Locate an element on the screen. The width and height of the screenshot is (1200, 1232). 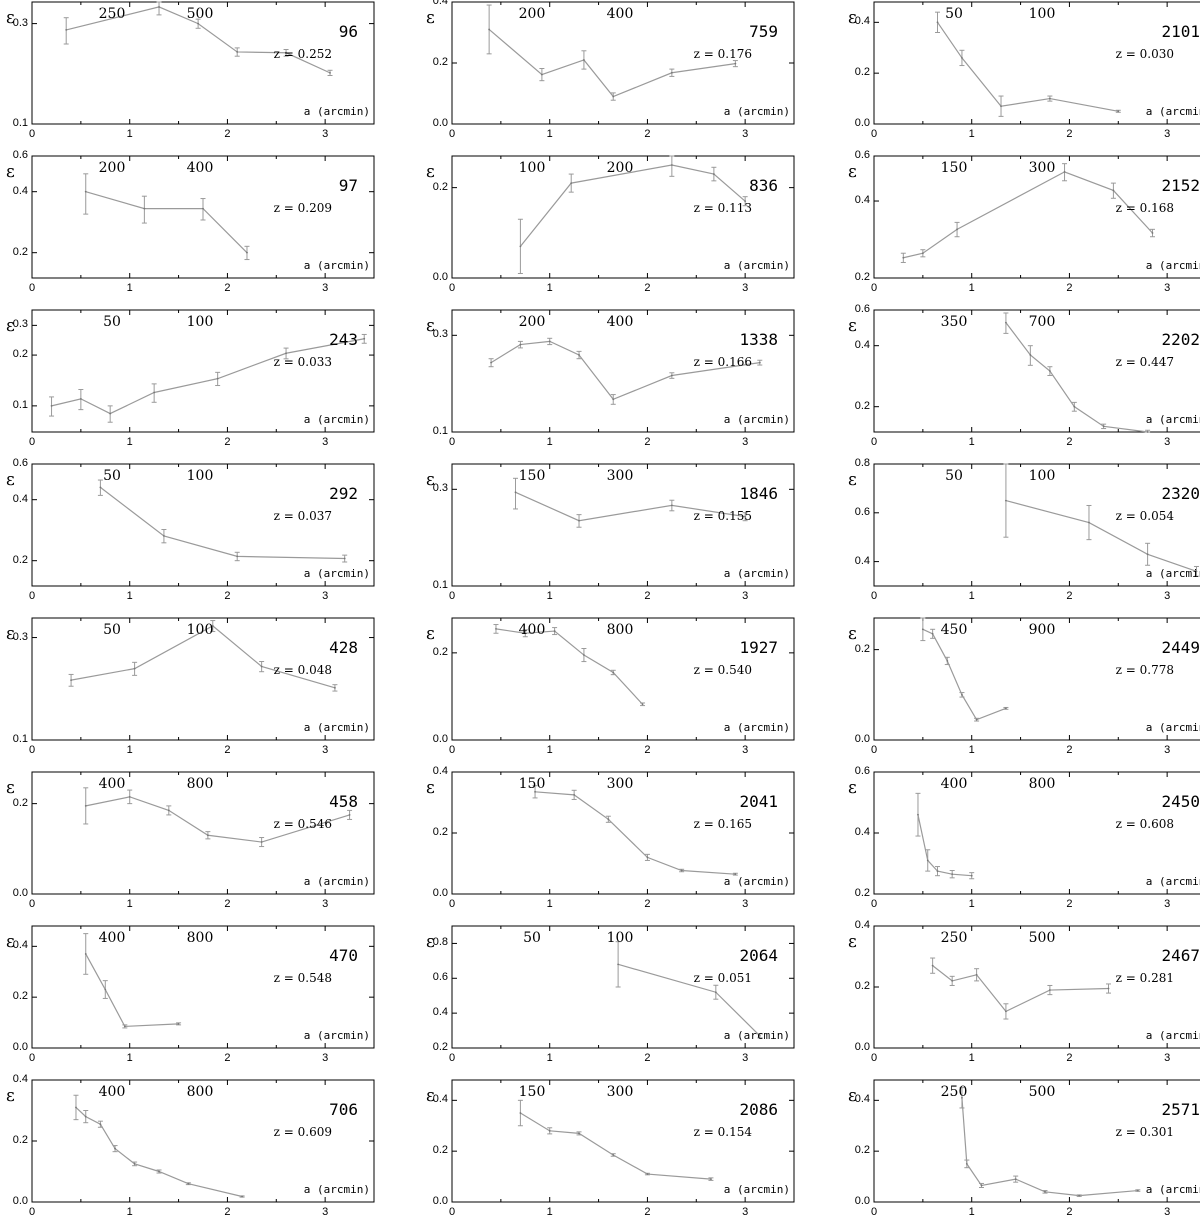
panel-2449: 0 1 2 3 0.0 0.2ε 450 900 2449 z = 0.778 a (arcmin) is located at coordinates (1021, 692).